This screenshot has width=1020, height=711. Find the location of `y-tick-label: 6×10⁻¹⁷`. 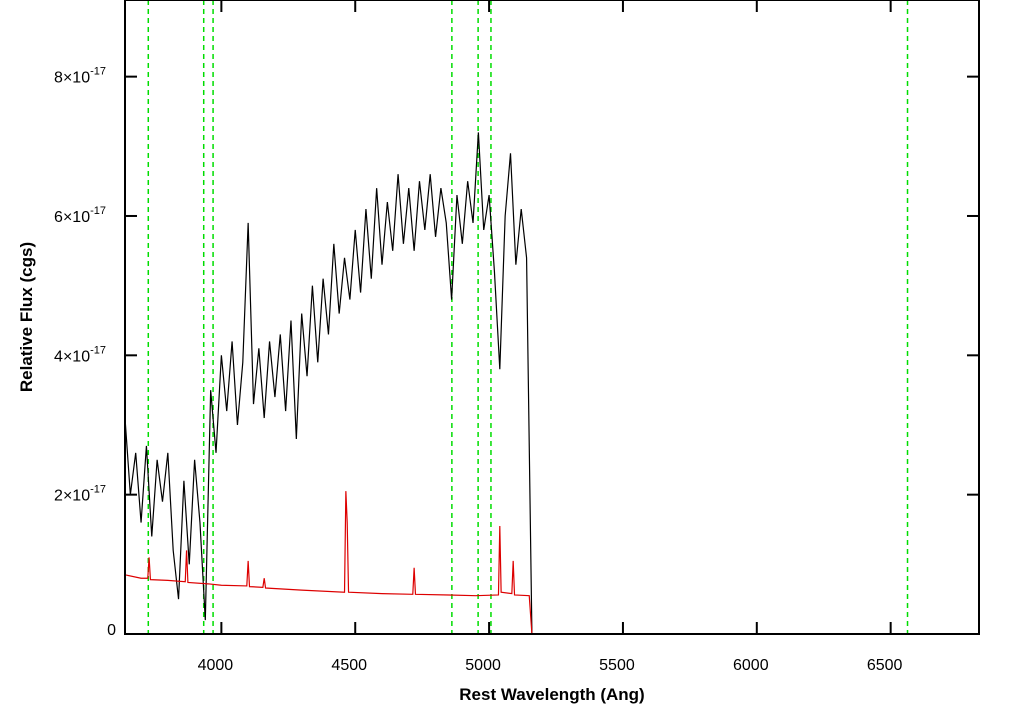

y-tick-label: 6×10⁻¹⁷ is located at coordinates (80, 215).